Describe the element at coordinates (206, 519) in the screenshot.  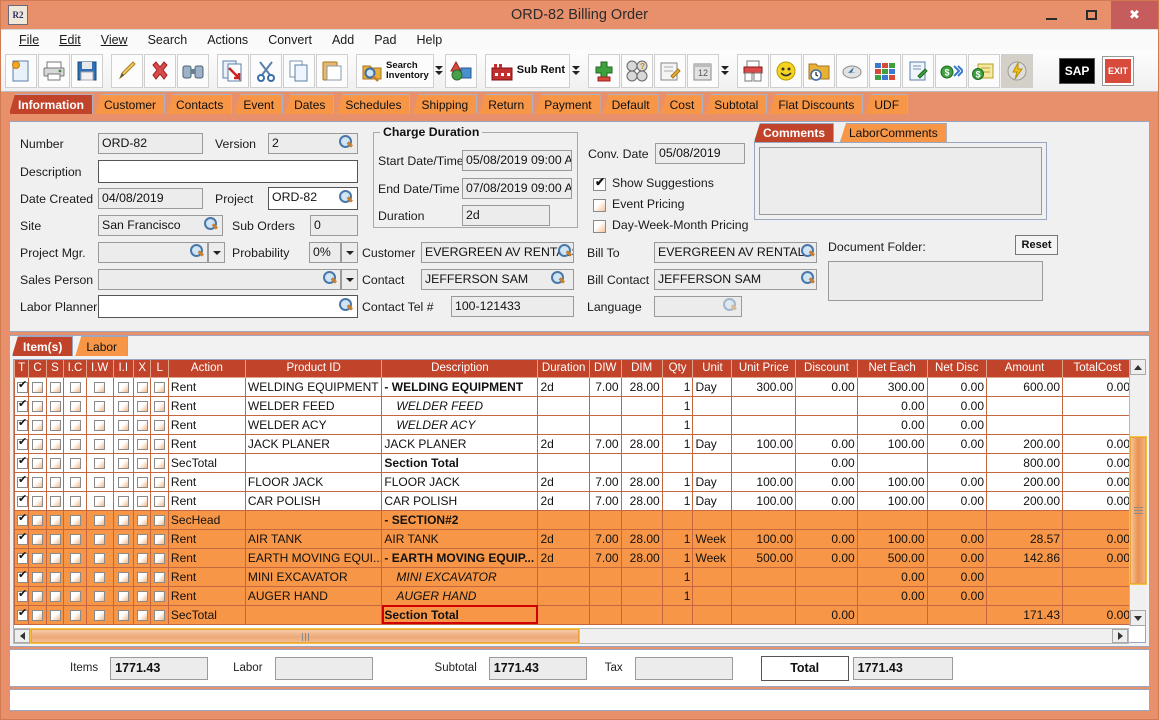
I see `cell-action: SecHead` at that location.